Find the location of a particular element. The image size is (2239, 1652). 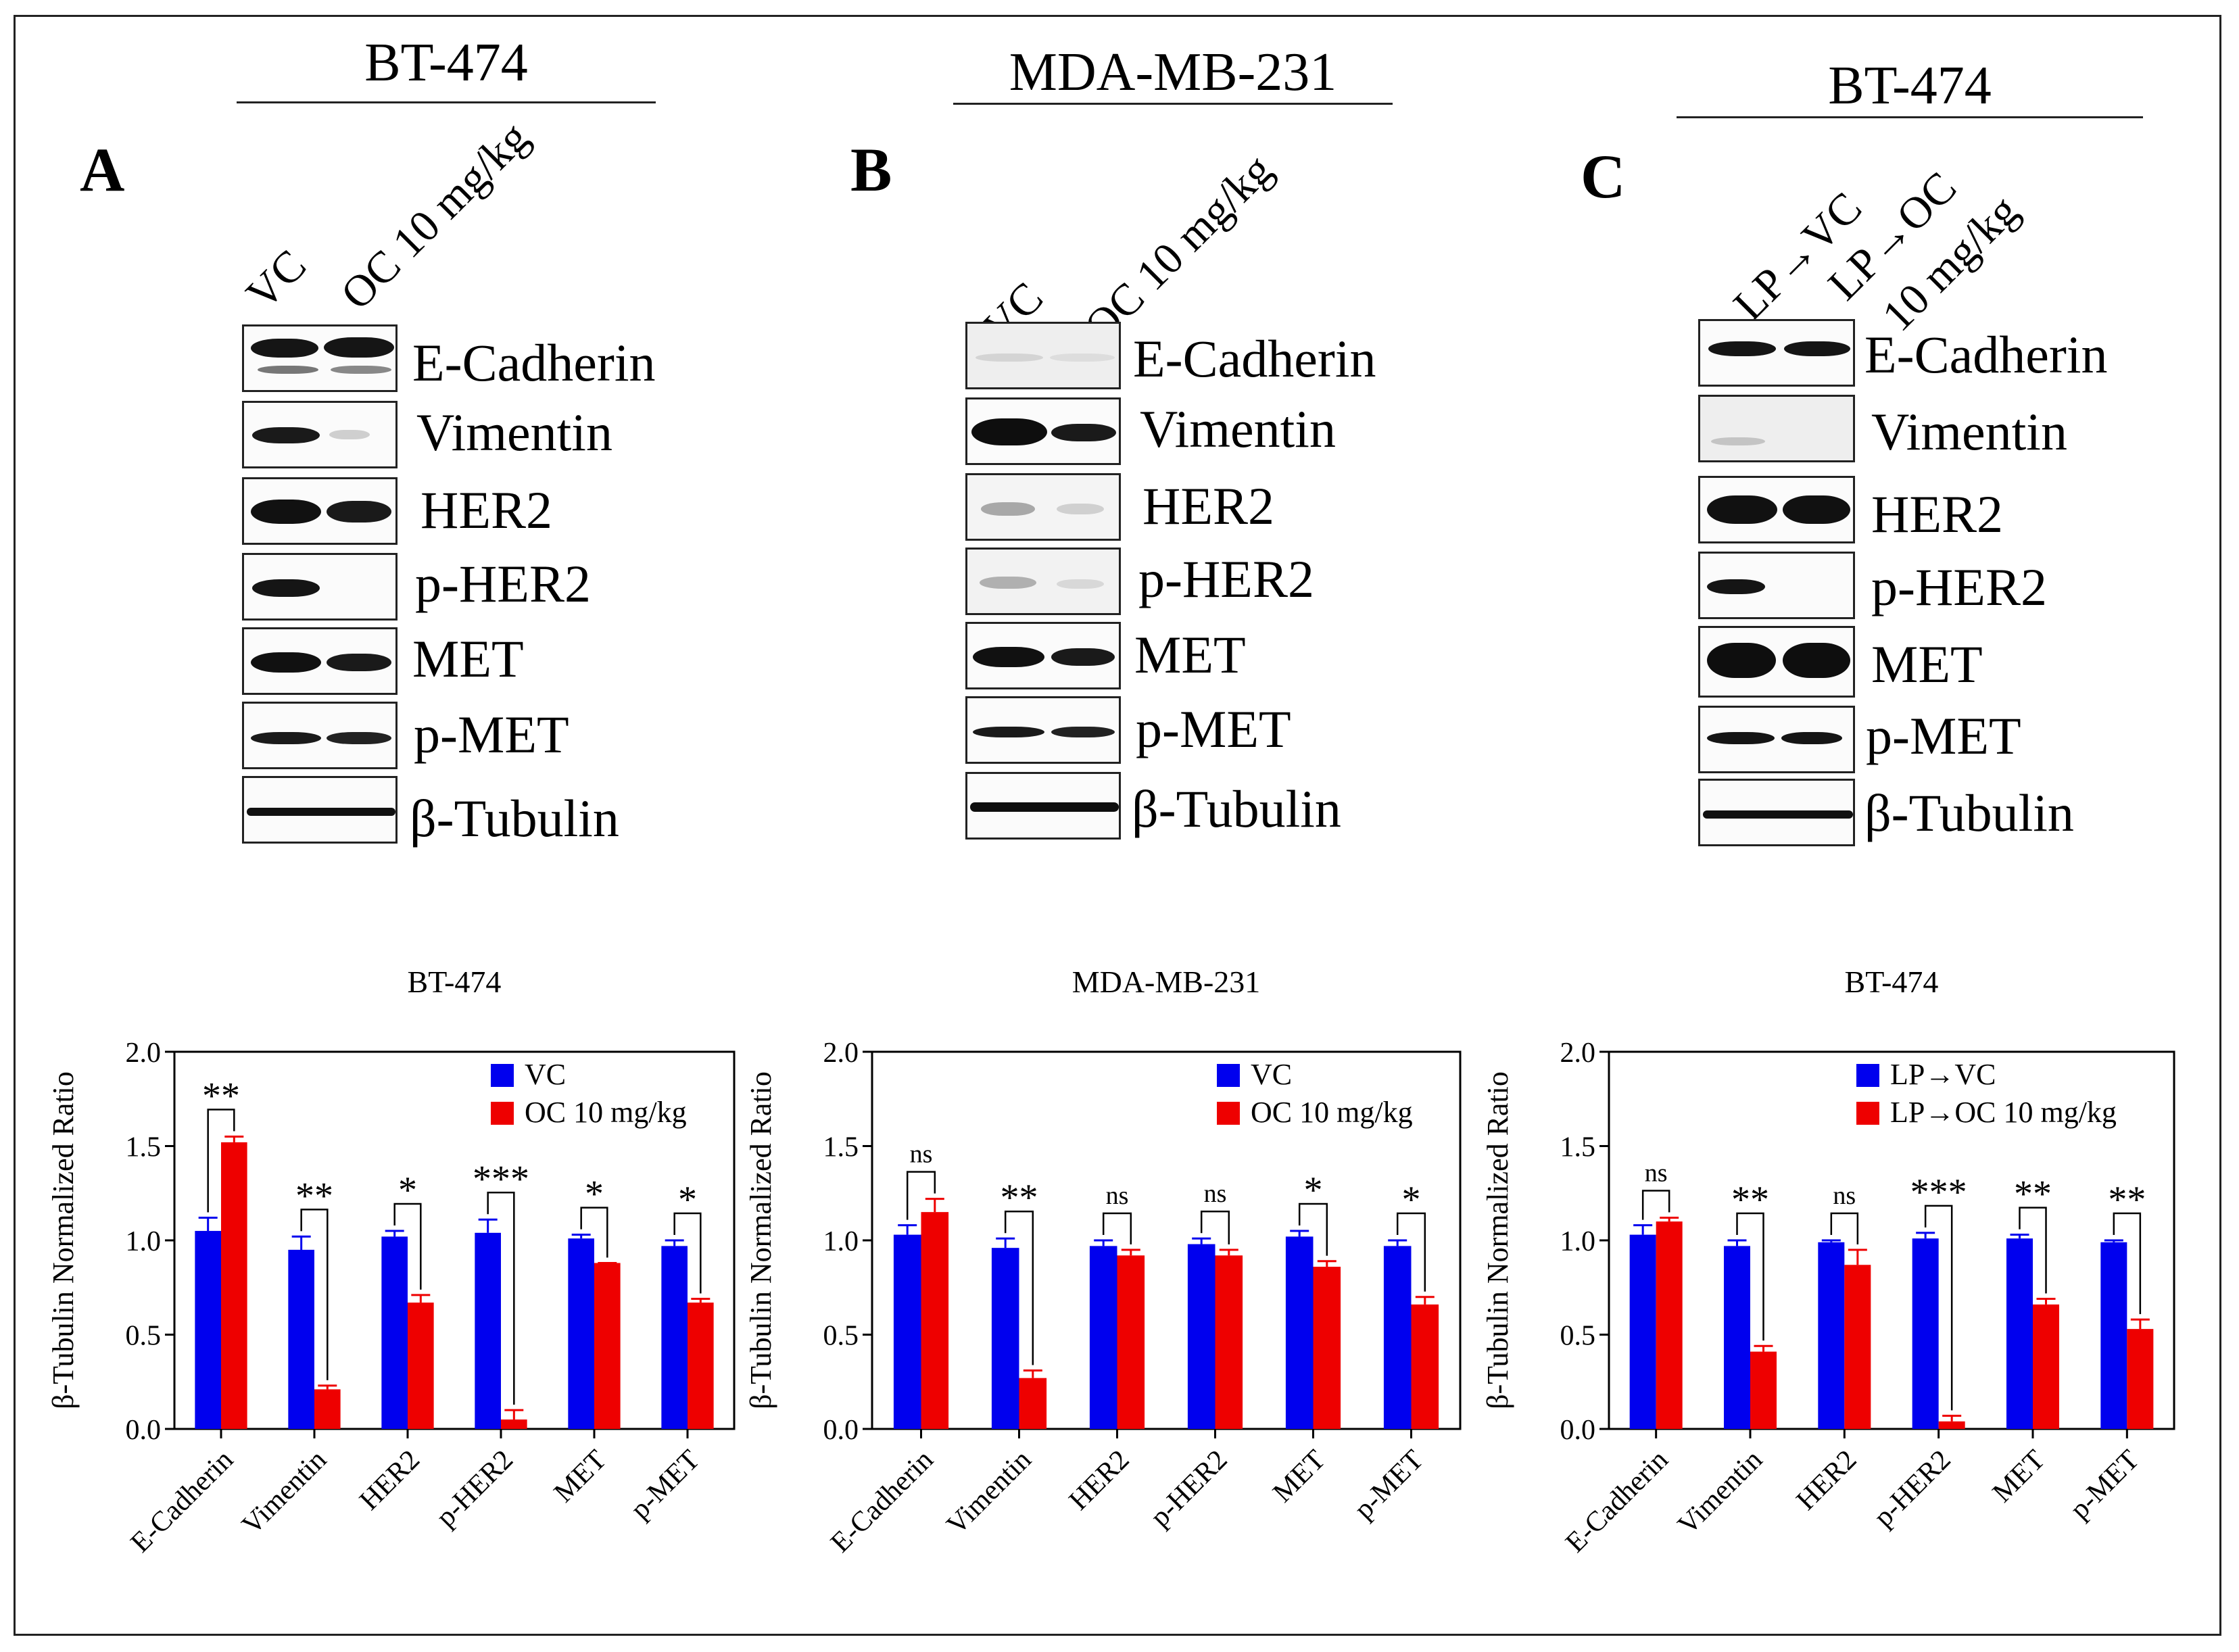

blot-b-p-her2 is located at coordinates (1043, 581).